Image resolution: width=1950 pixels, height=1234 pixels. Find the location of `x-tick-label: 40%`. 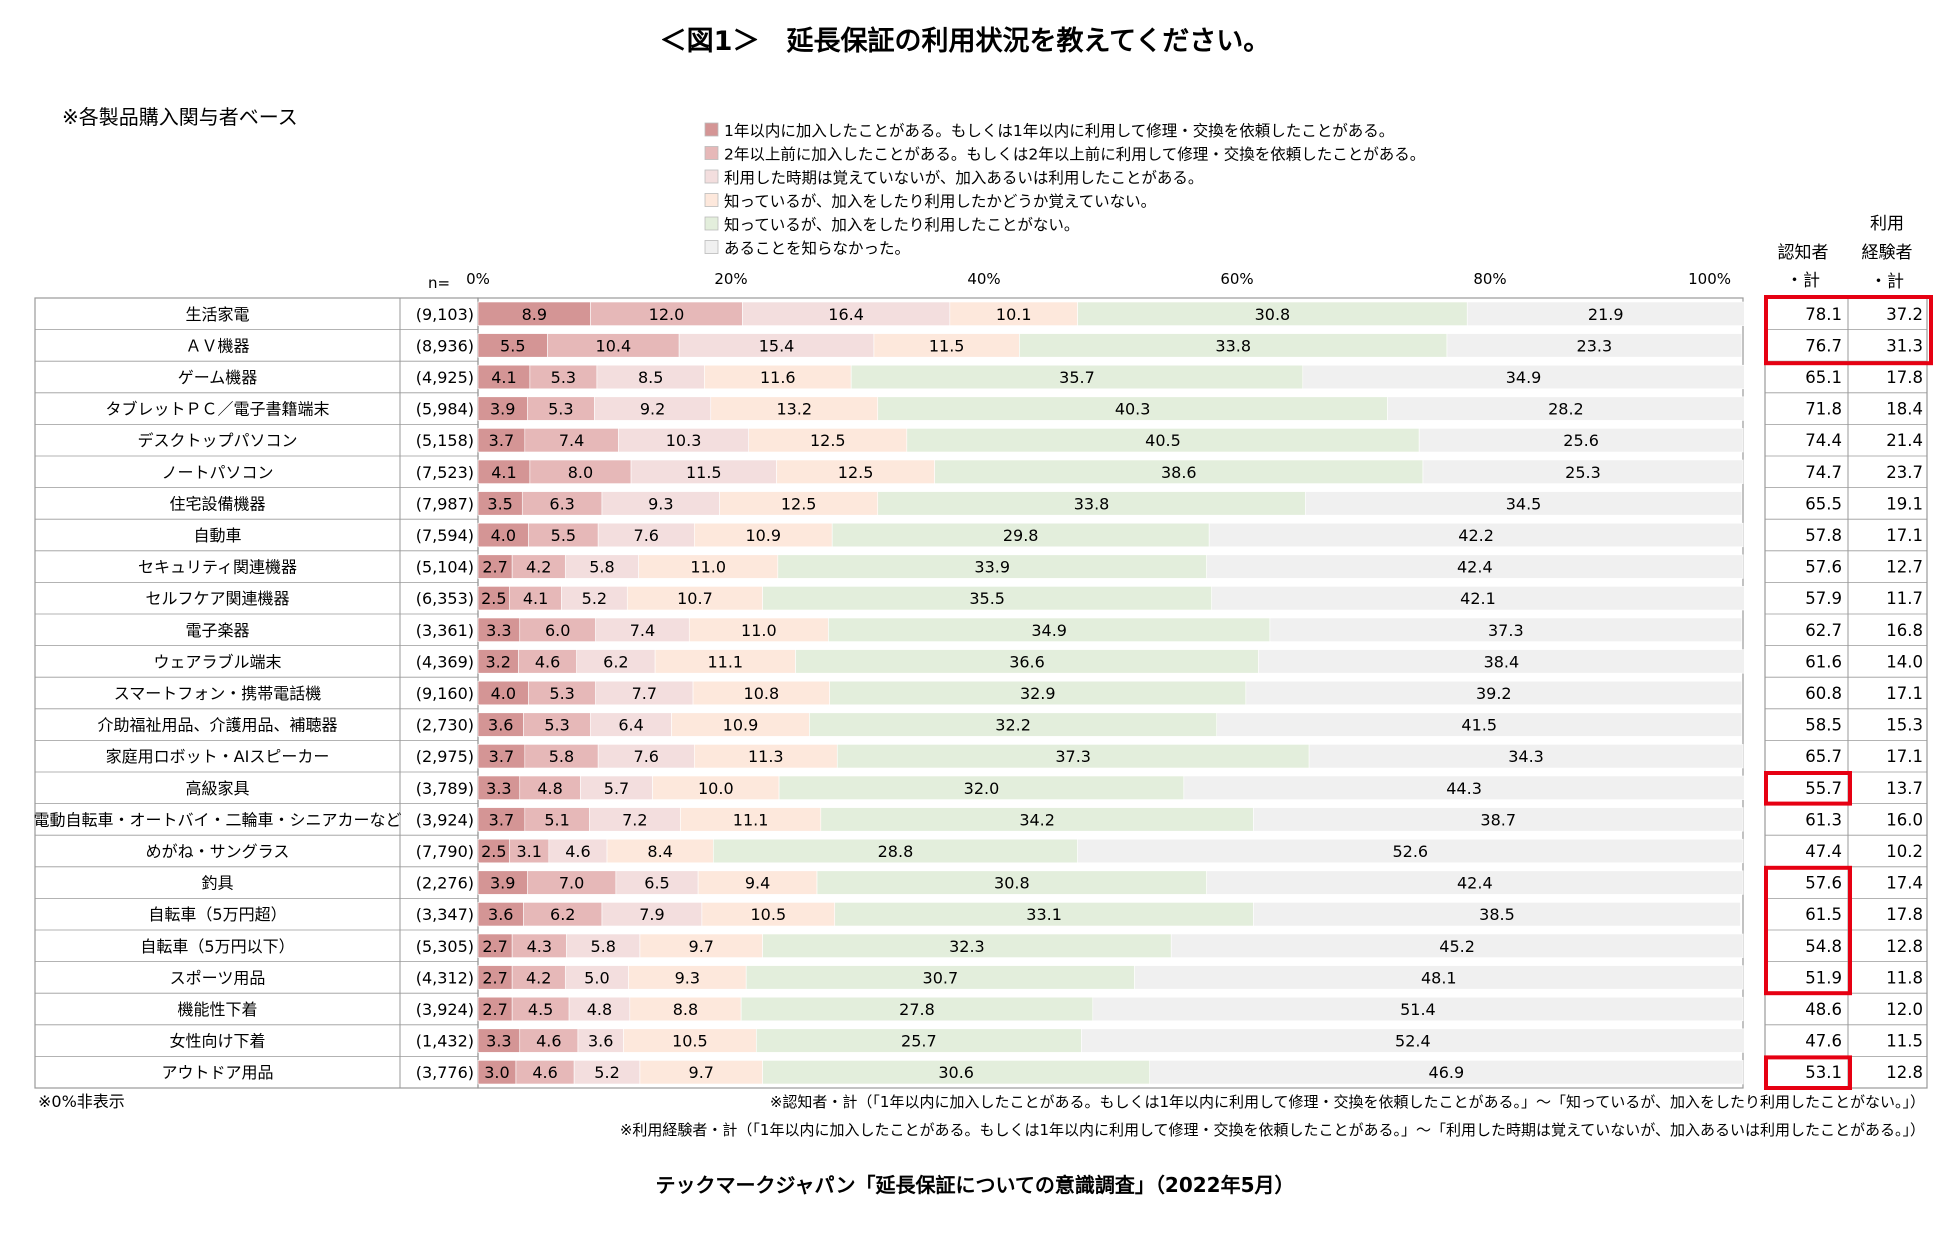

x-tick-label: 40% is located at coordinates (983, 279).